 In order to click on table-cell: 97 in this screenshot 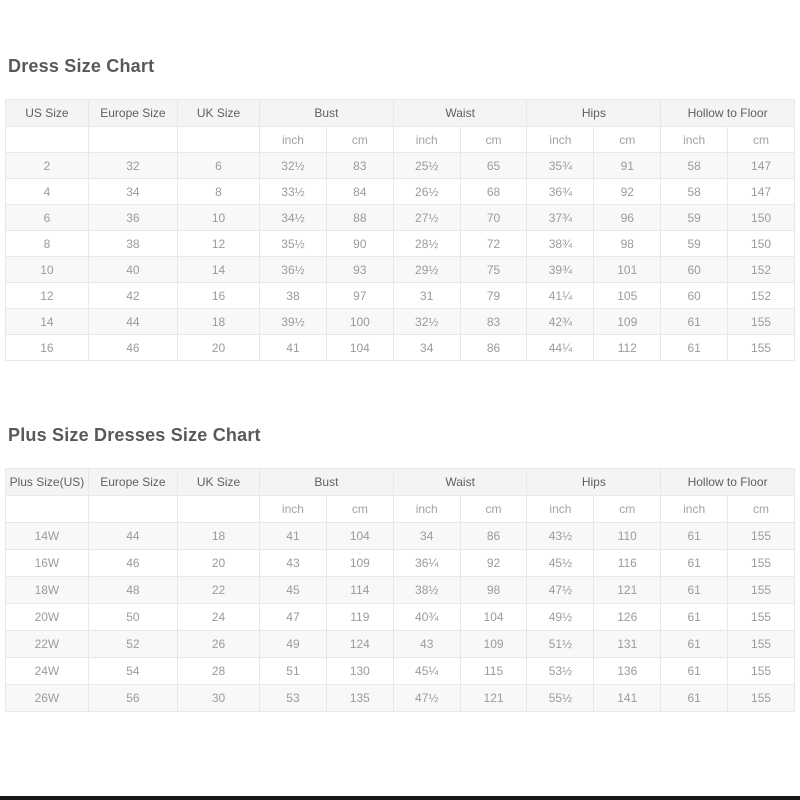, I will do `click(359, 295)`.